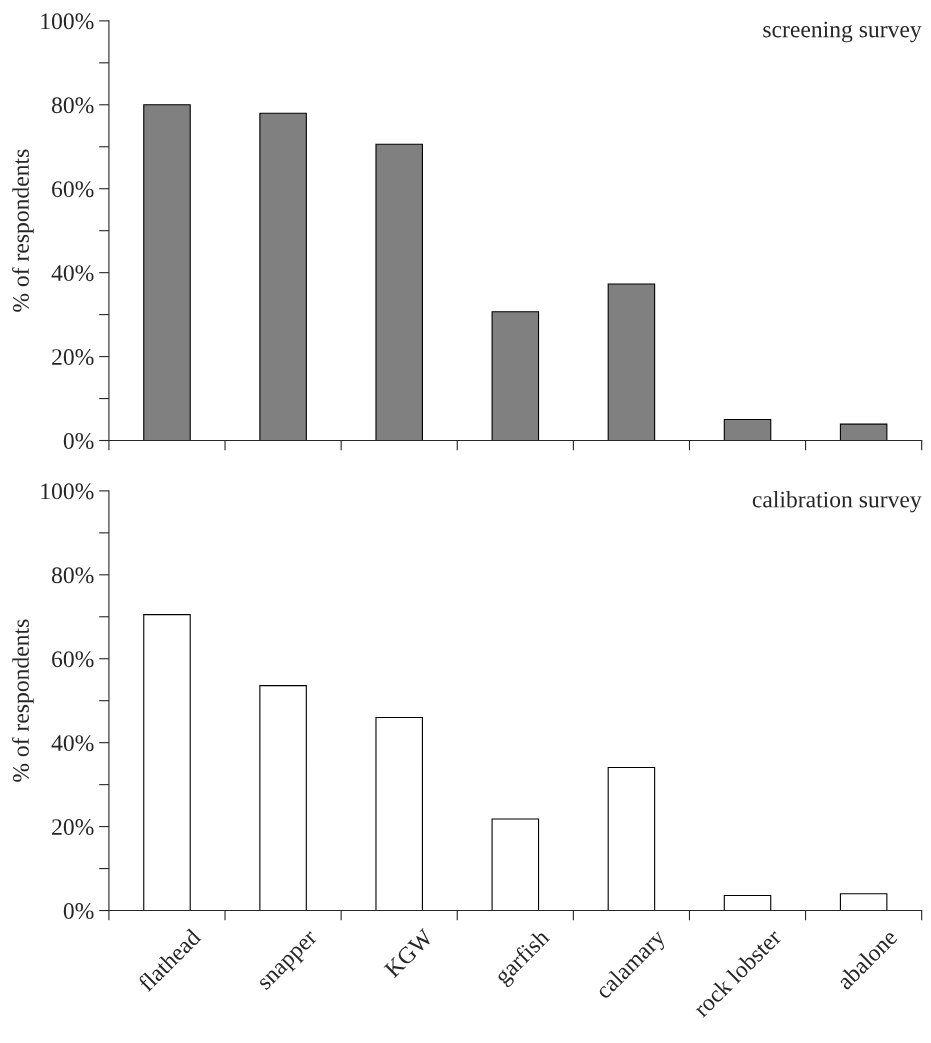 This screenshot has height=1043, width=931. Describe the element at coordinates (837, 501) in the screenshot. I see `chart-title: calibration survey` at that location.